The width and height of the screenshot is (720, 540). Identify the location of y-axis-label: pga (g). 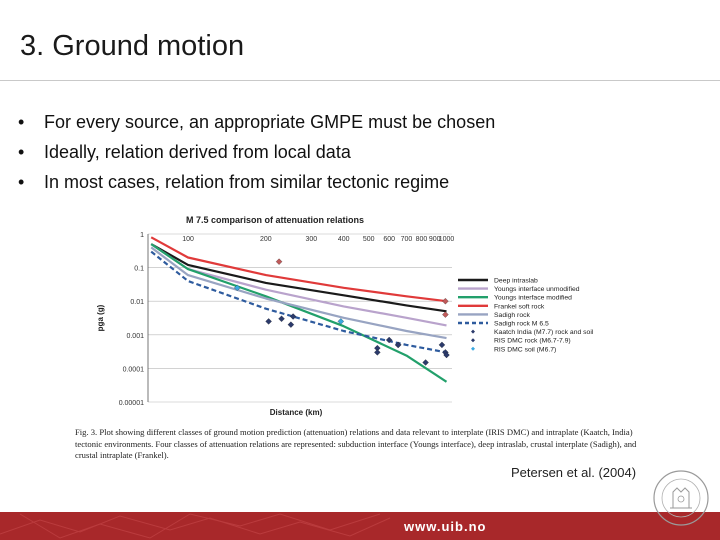
(100, 317).